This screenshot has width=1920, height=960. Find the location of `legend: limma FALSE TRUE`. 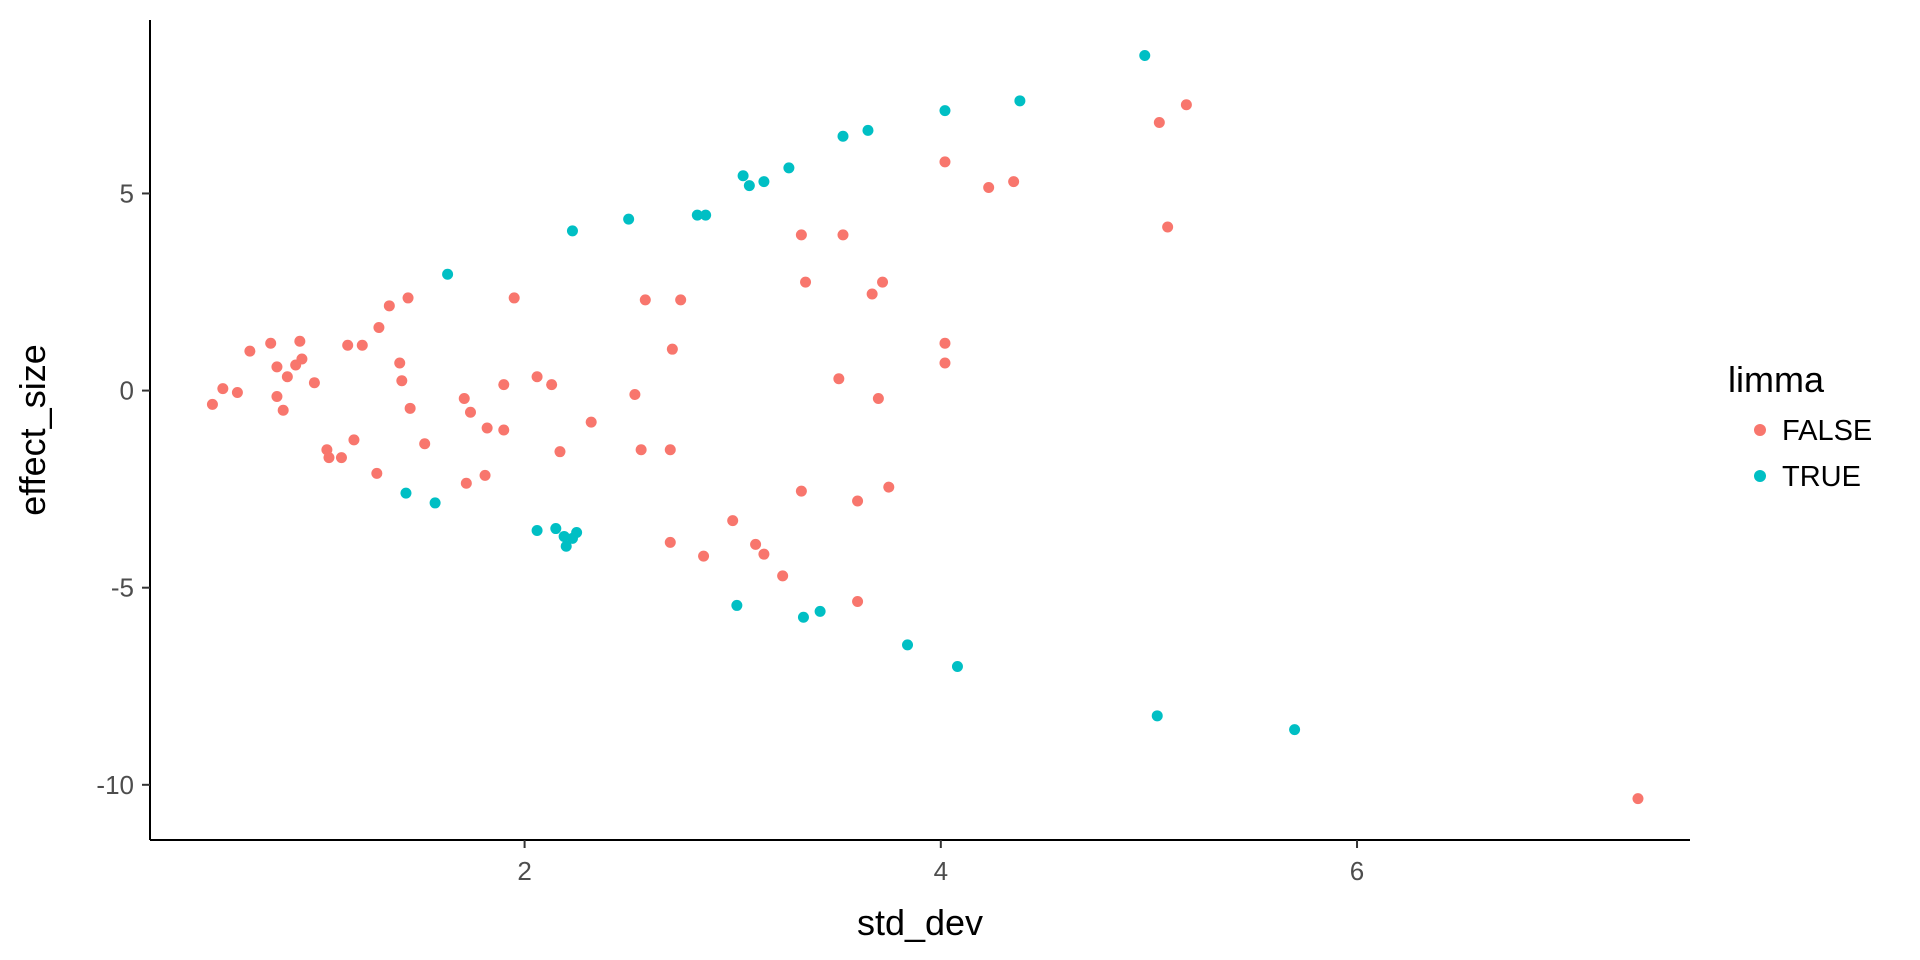

legend: limma FALSE TRUE is located at coordinates (1800, 426).